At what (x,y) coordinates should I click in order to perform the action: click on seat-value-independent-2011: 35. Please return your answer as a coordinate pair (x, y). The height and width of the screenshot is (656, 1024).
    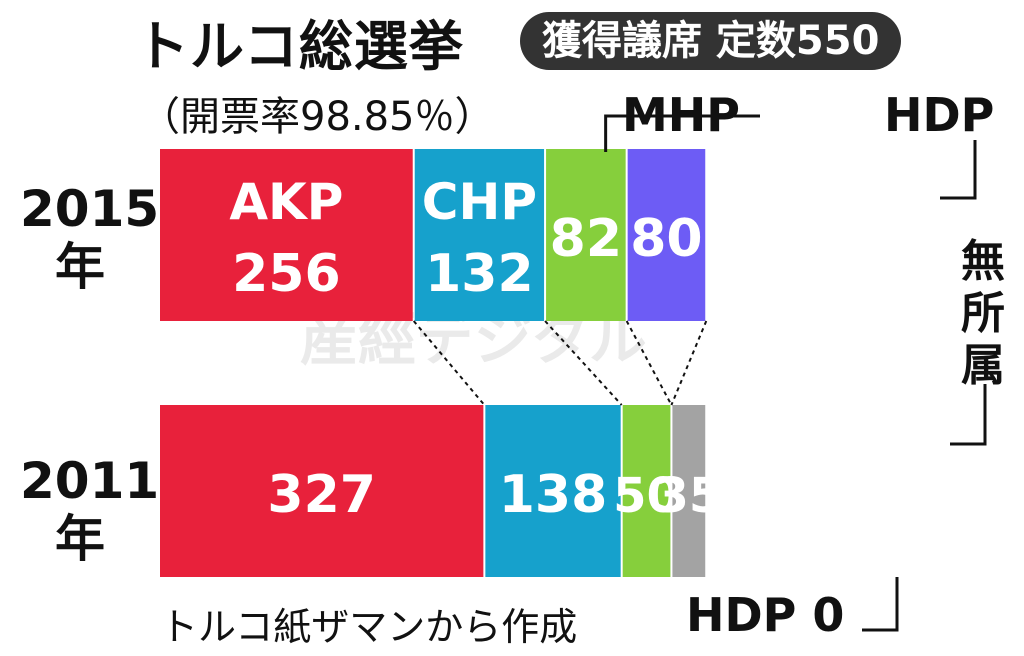
    Looking at the image, I should click on (688, 496).